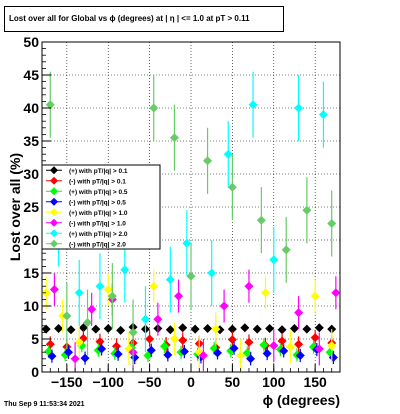 This screenshot has width=400, height=414. Describe the element at coordinates (15, 207) in the screenshot. I see `y-axis-label: Lost over all (%)` at that location.